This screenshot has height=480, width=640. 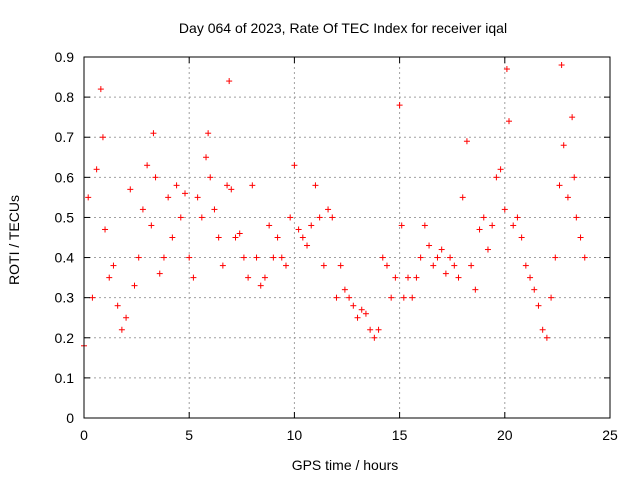 What do you see at coordinates (65, 137) in the screenshot?
I see `y-tick-label: 0.7` at bounding box center [65, 137].